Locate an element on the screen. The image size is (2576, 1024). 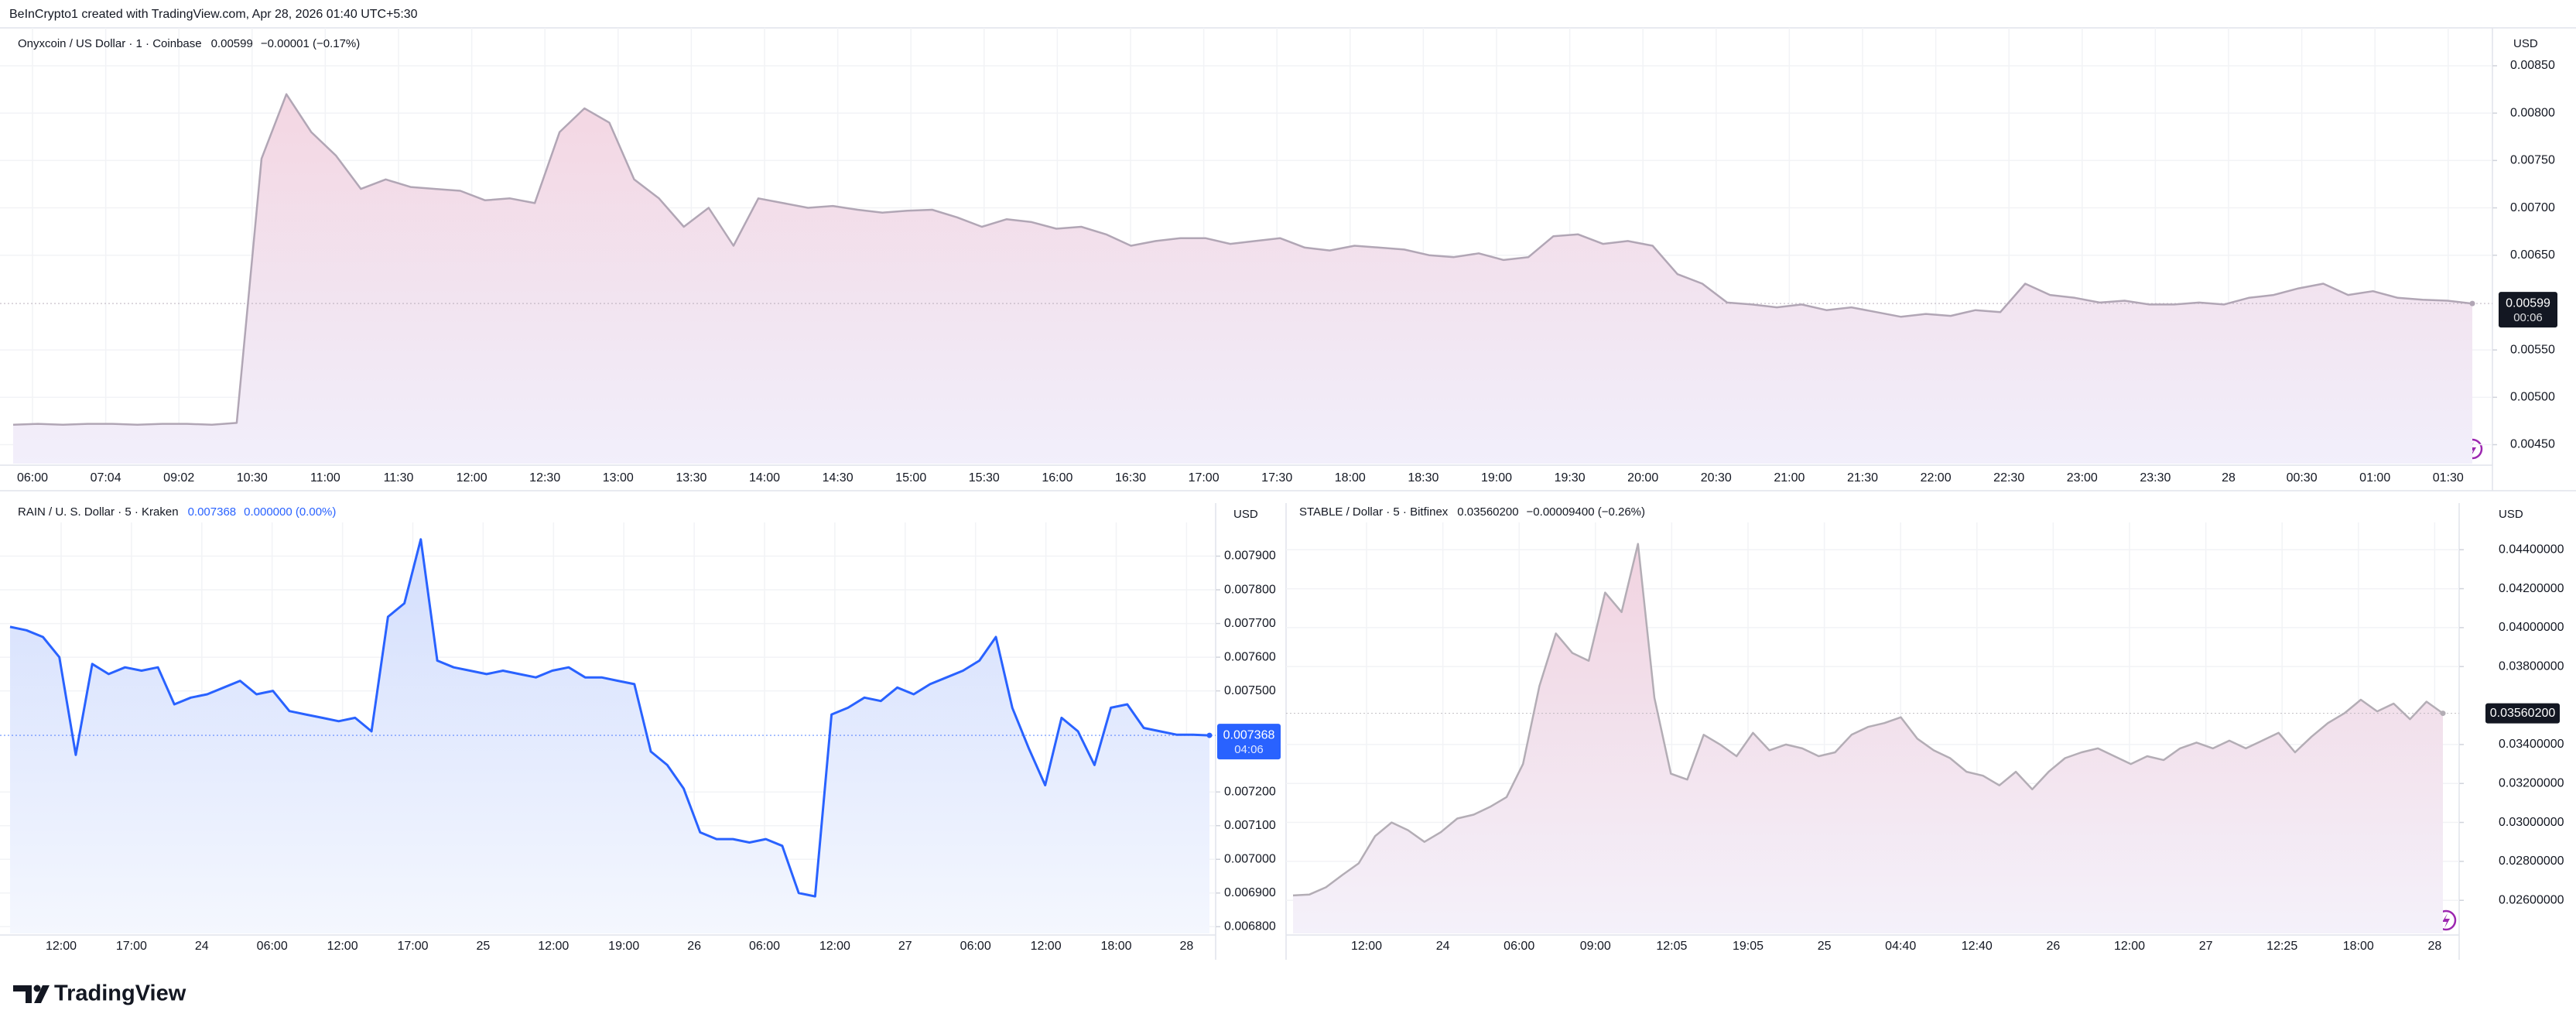
legend-last: 0.00599 is located at coordinates (232, 43).